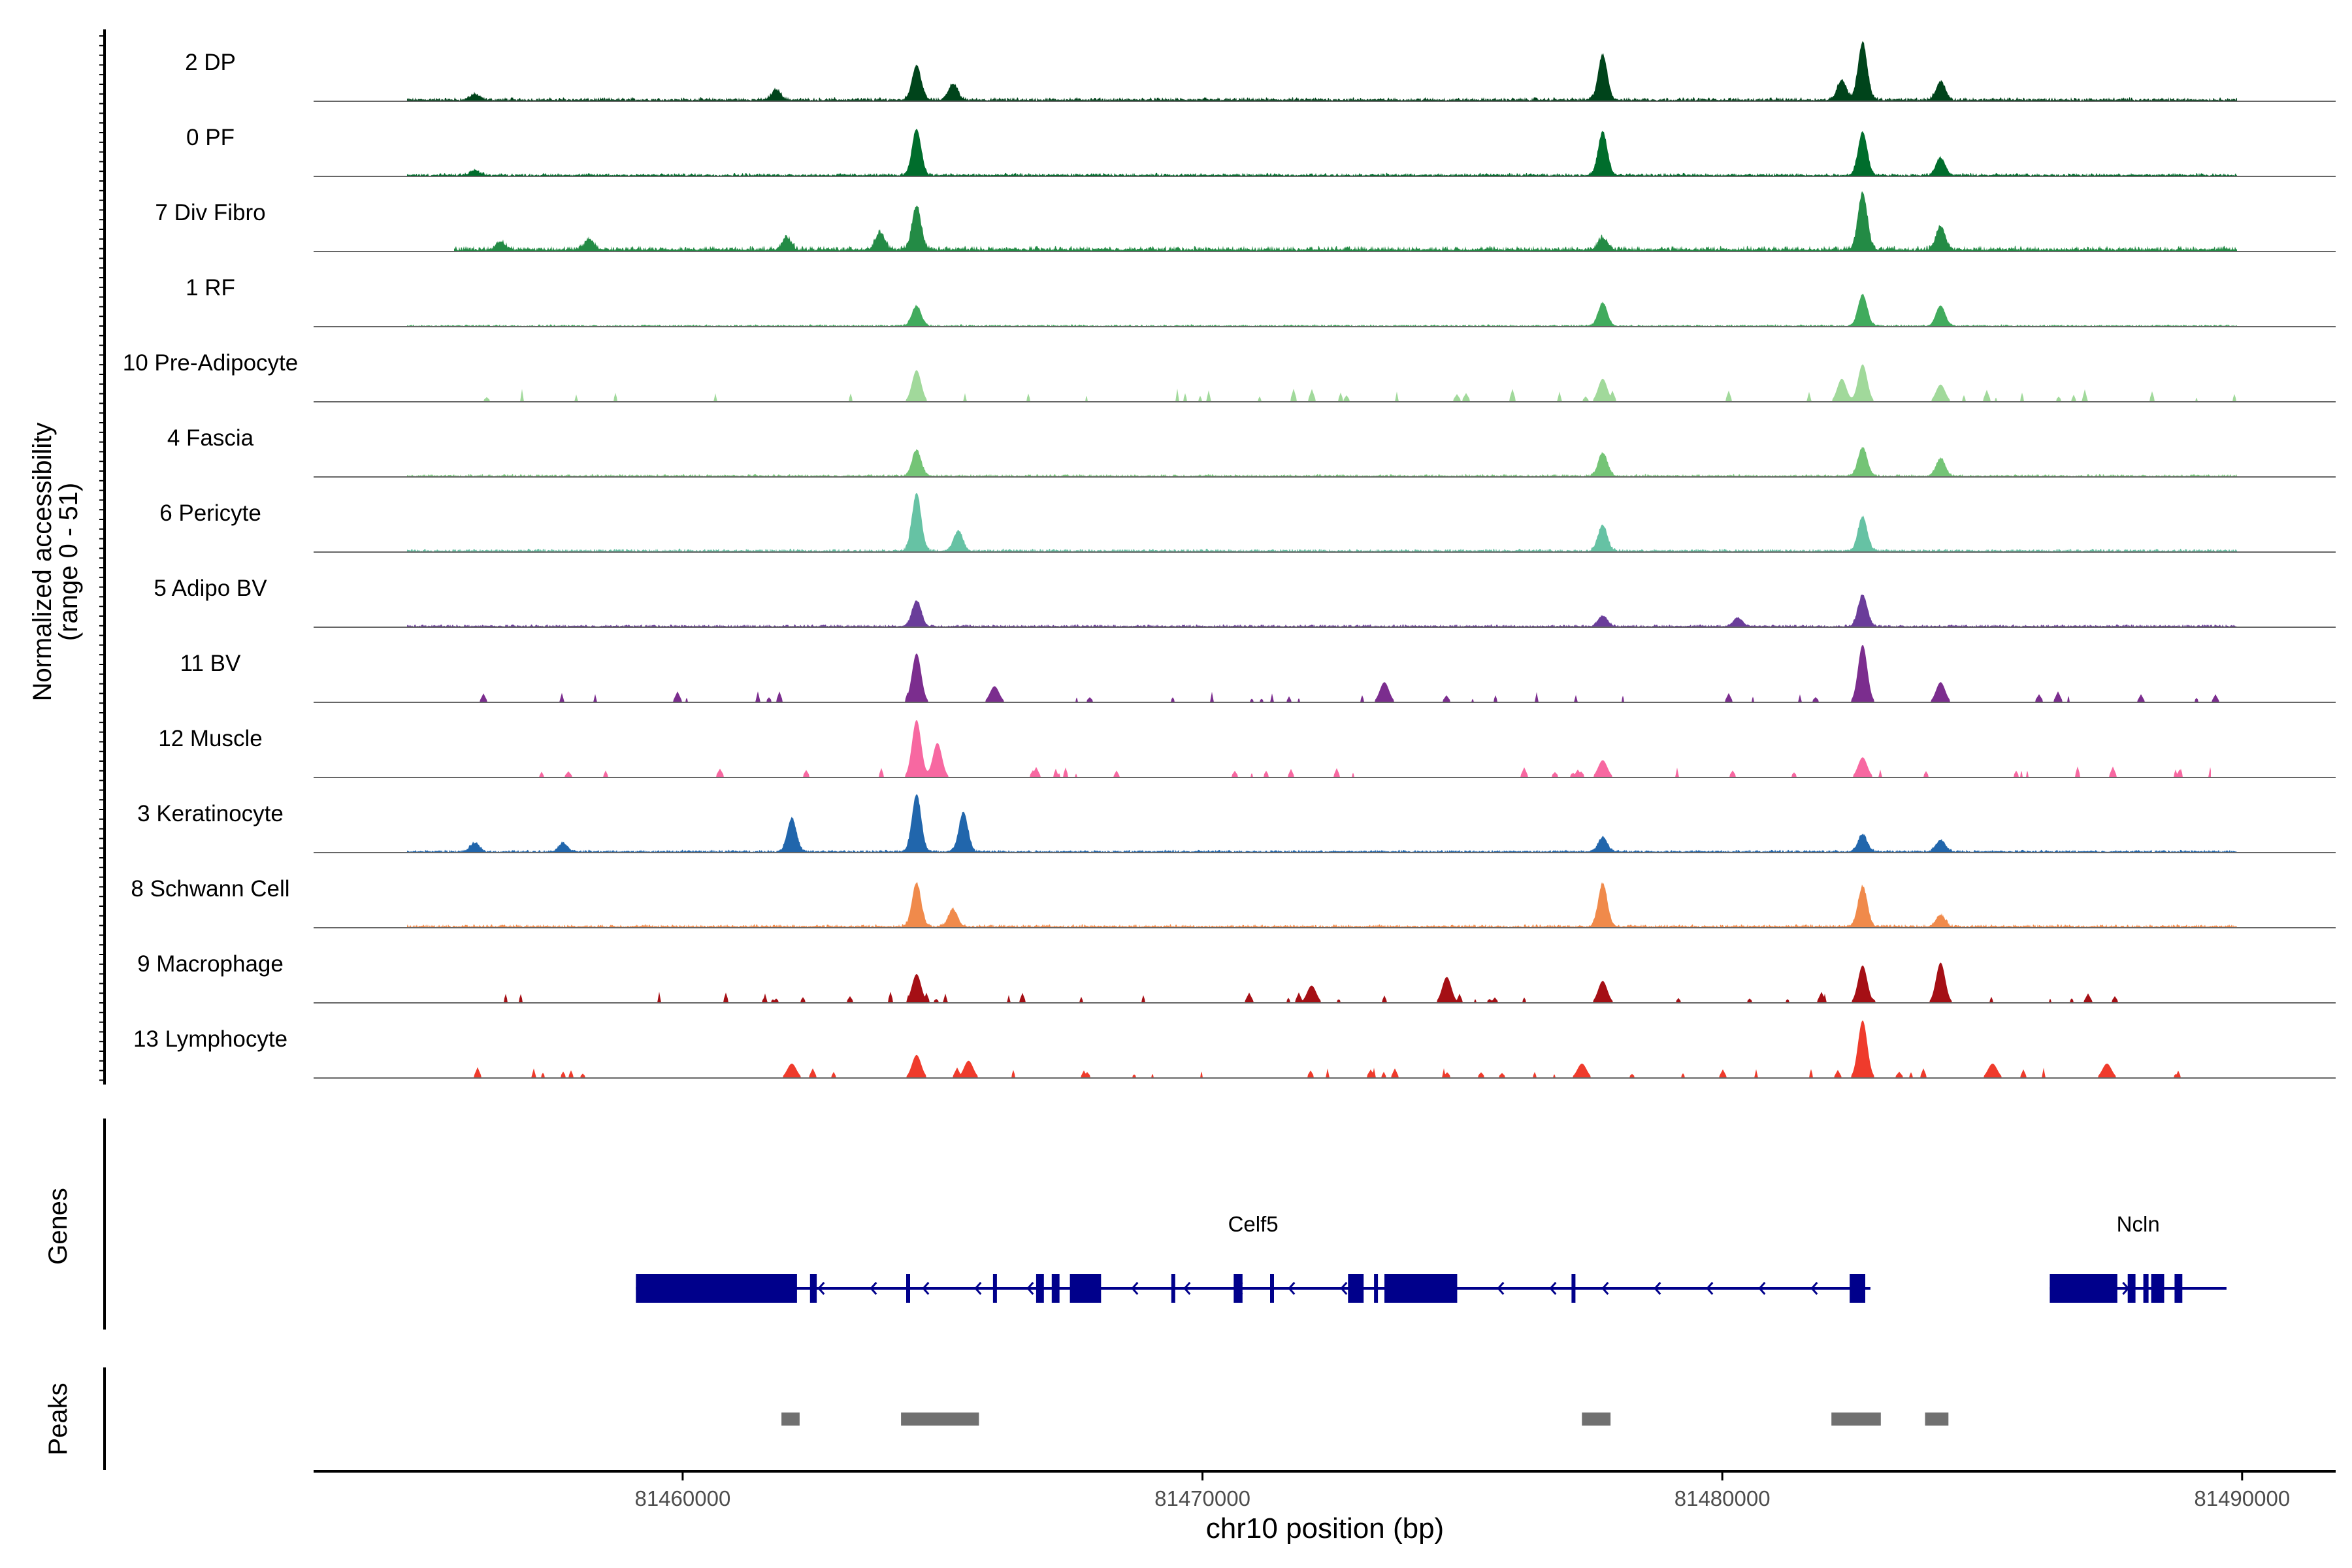 Image resolution: width=2352 pixels, height=1568 pixels. Describe the element at coordinates (68, 562) in the screenshot. I see `y-axis-label-line2: (range 0 - 51)` at that location.